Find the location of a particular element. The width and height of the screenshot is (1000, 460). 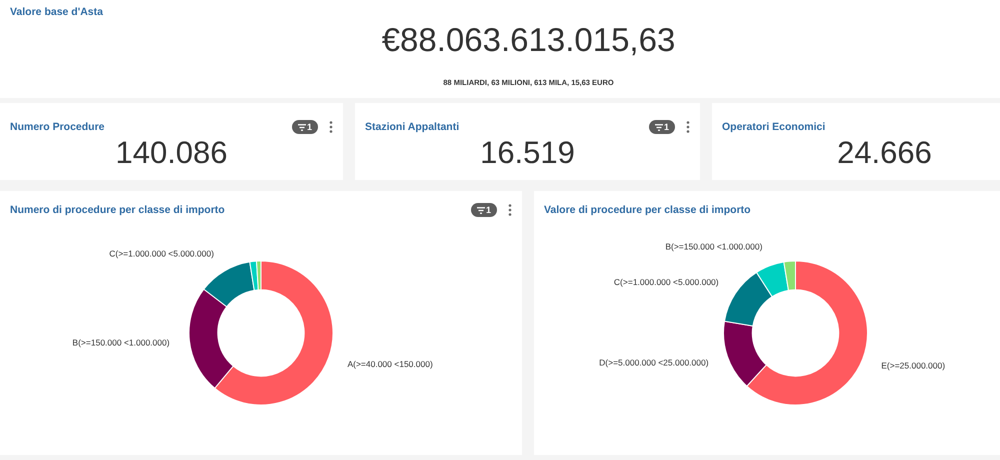

text: Operatori Economici is located at coordinates (774, 127).